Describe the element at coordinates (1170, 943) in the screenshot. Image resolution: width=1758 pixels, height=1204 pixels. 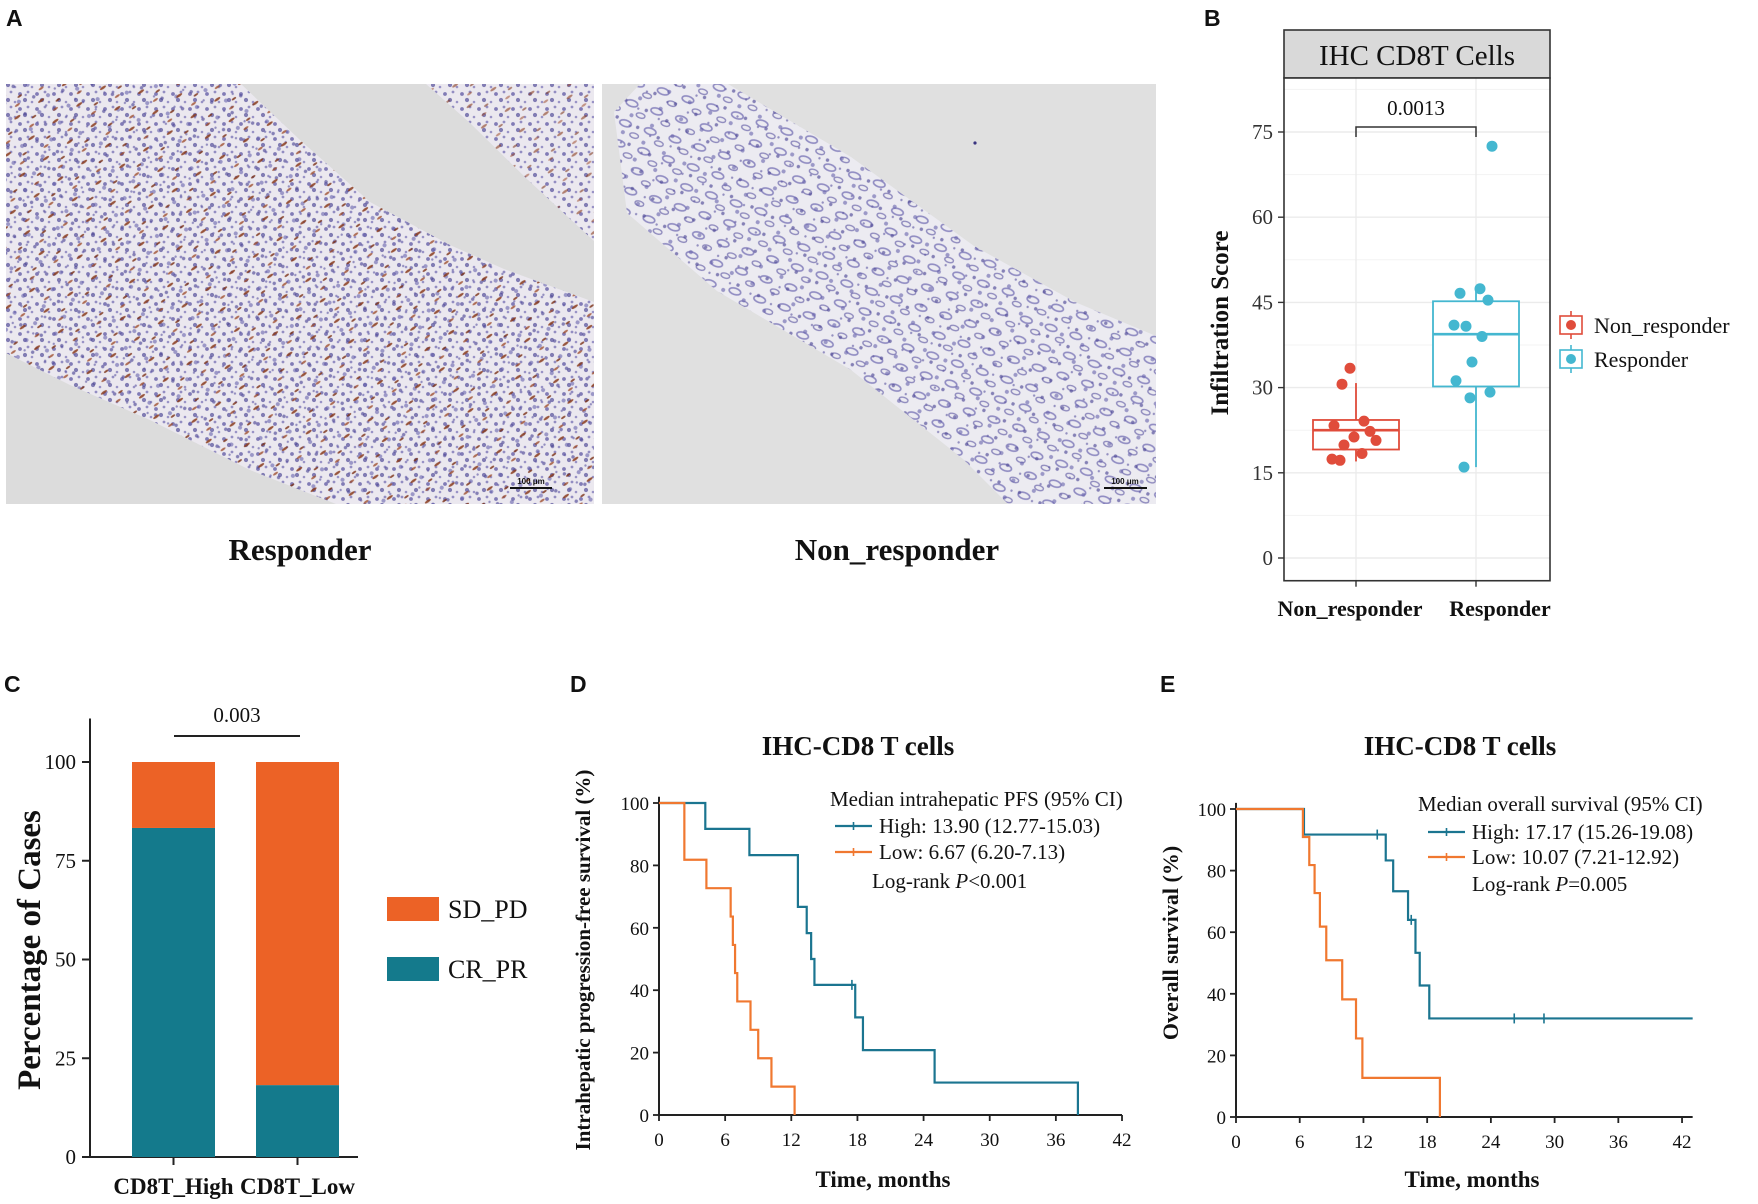
I see `y-axis-label: Overall survival (%)` at that location.